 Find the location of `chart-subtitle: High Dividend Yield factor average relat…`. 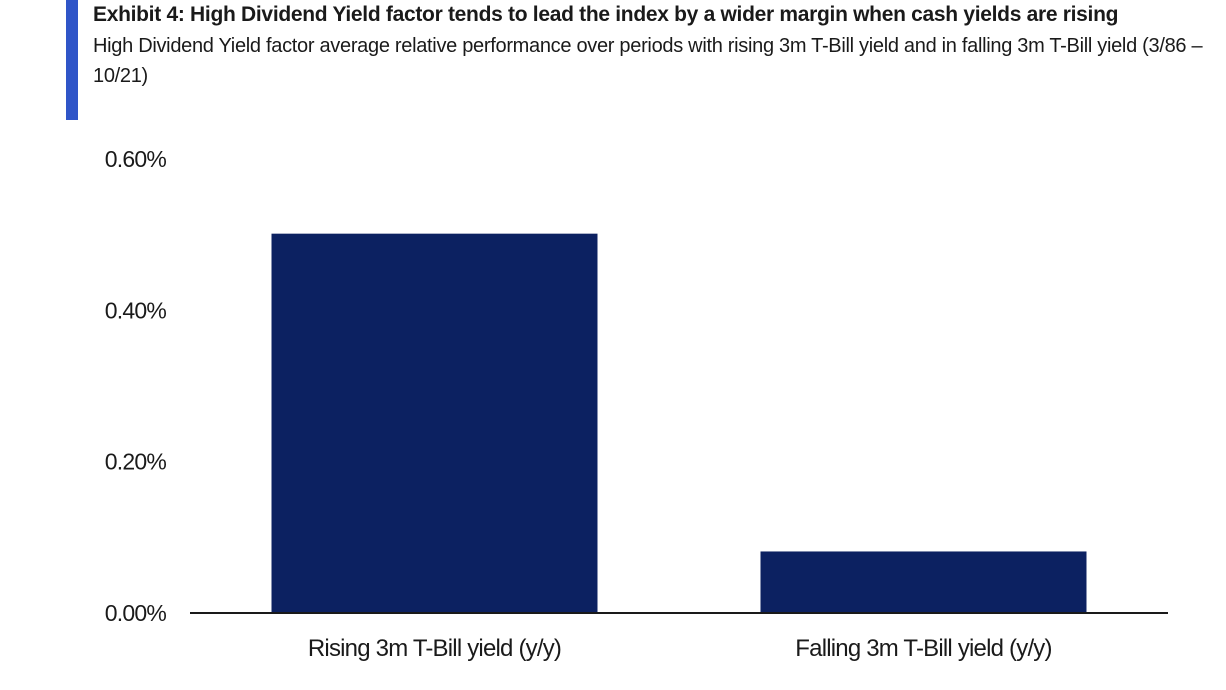

chart-subtitle: High Dividend Yield factor average relat… is located at coordinates (648, 61).